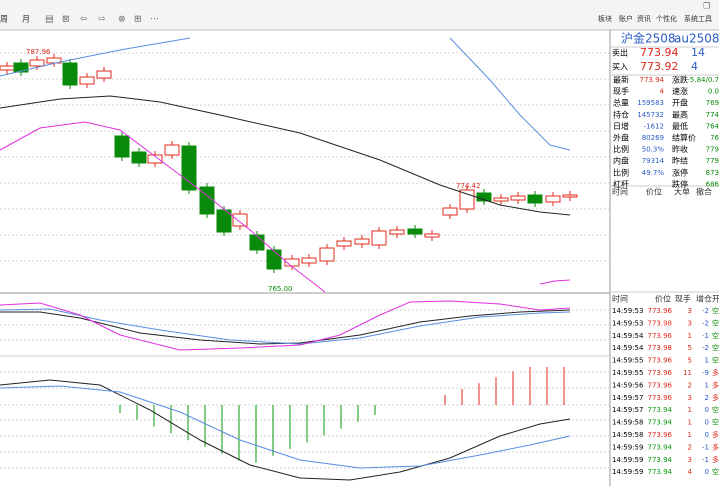 Image resolution: width=719 pixels, height=486 pixels. I want to click on column-header: 价位, so click(663, 299).